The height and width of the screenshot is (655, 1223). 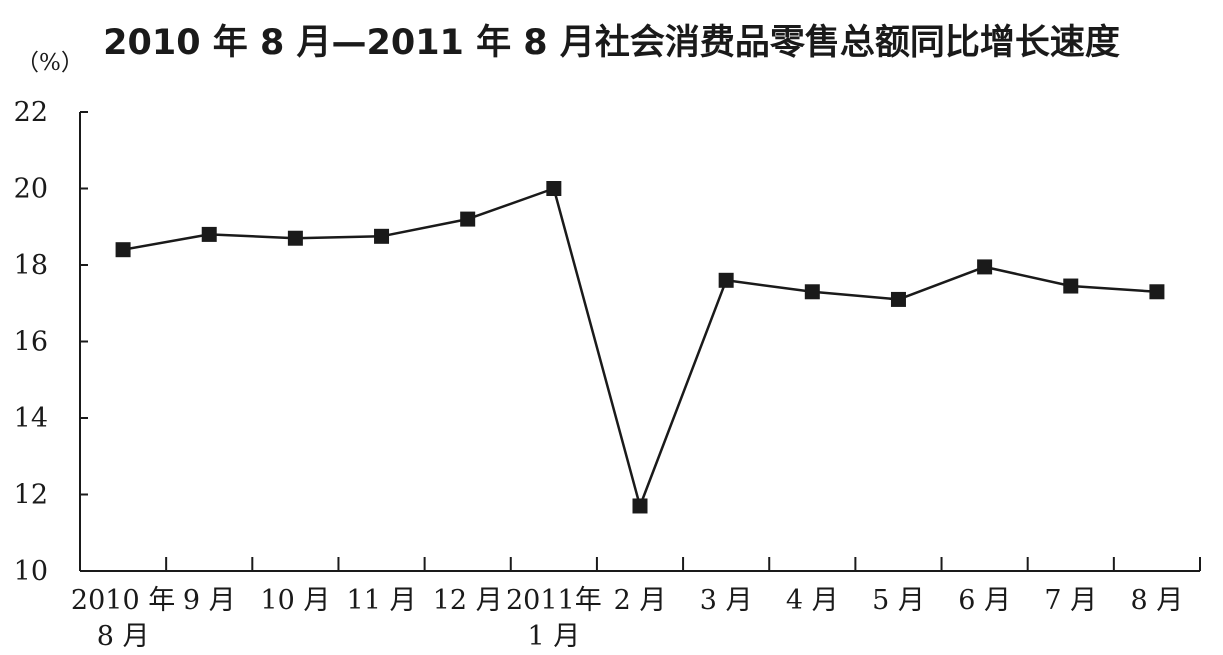 What do you see at coordinates (984, 600) in the screenshot?
I see `x-tick-label: 6 月` at bounding box center [984, 600].